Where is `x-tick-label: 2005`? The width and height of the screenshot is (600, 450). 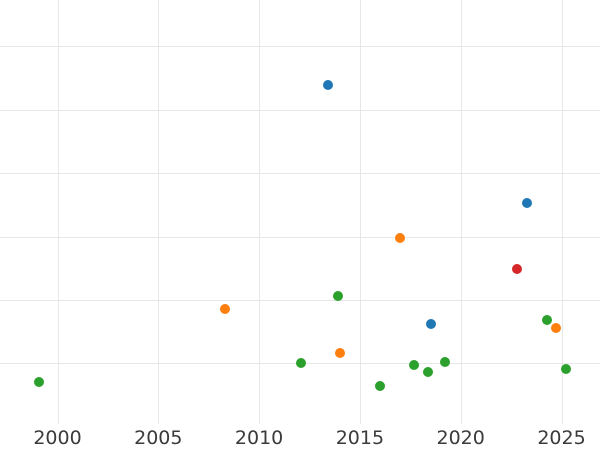
x-tick-label: 2005 is located at coordinates (158, 438).